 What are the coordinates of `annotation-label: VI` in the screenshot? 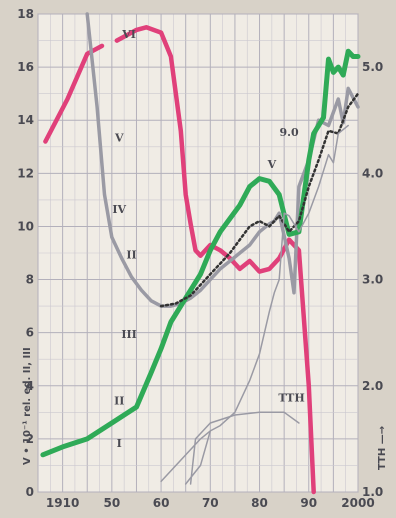 It's located at (128, 34).